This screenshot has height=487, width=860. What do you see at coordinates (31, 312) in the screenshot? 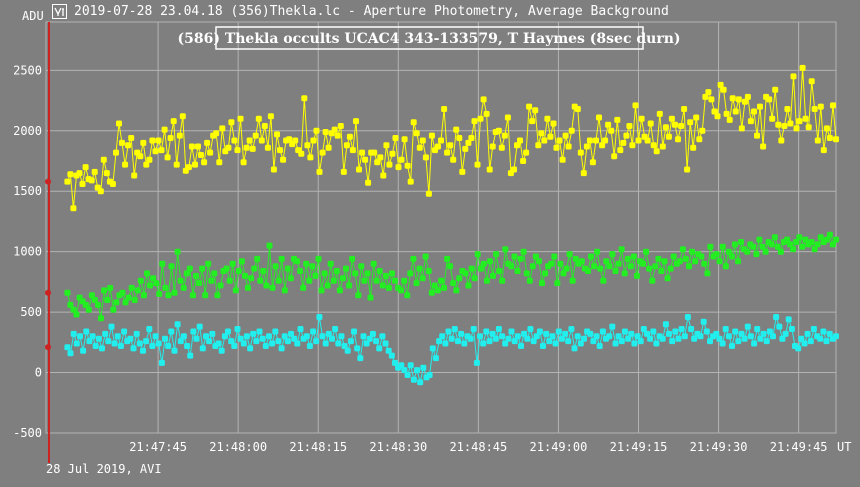
I see `y-tick-label: 500` at bounding box center [31, 312].